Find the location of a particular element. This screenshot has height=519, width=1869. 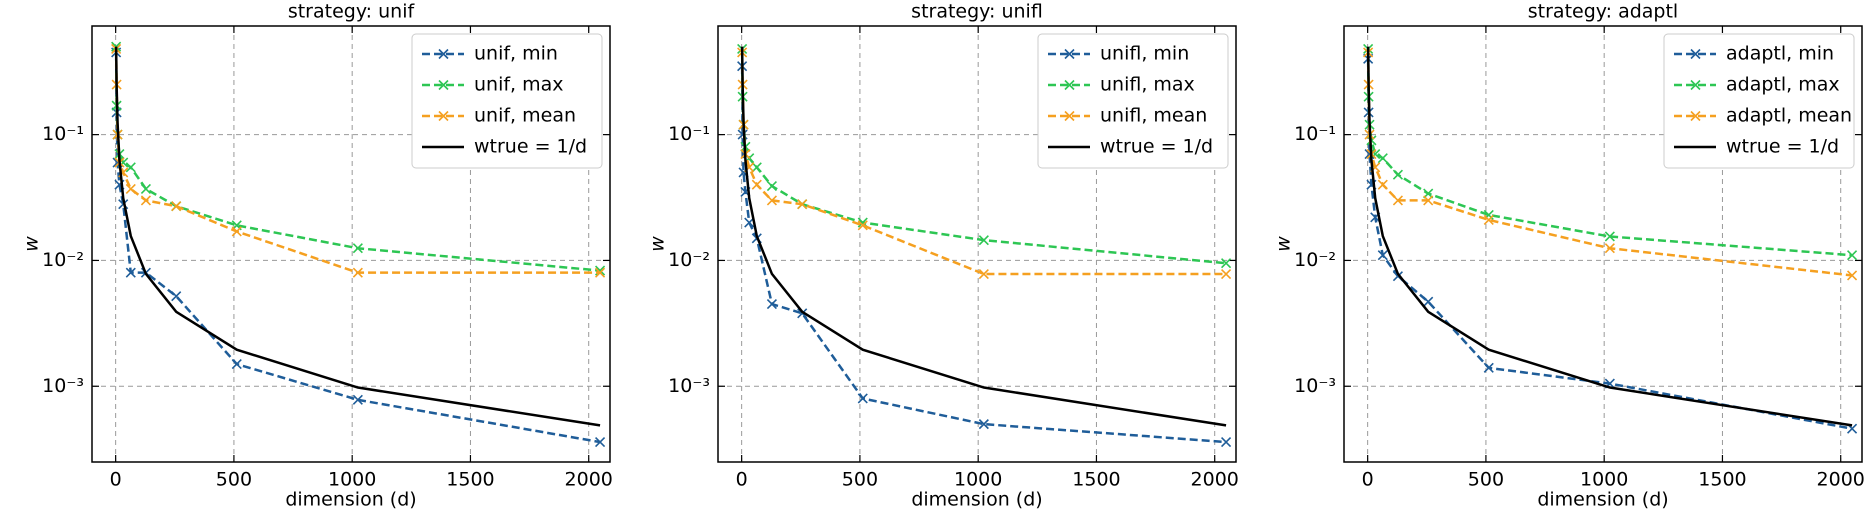

legend-label: unifl, mean is located at coordinates (1153, 116).